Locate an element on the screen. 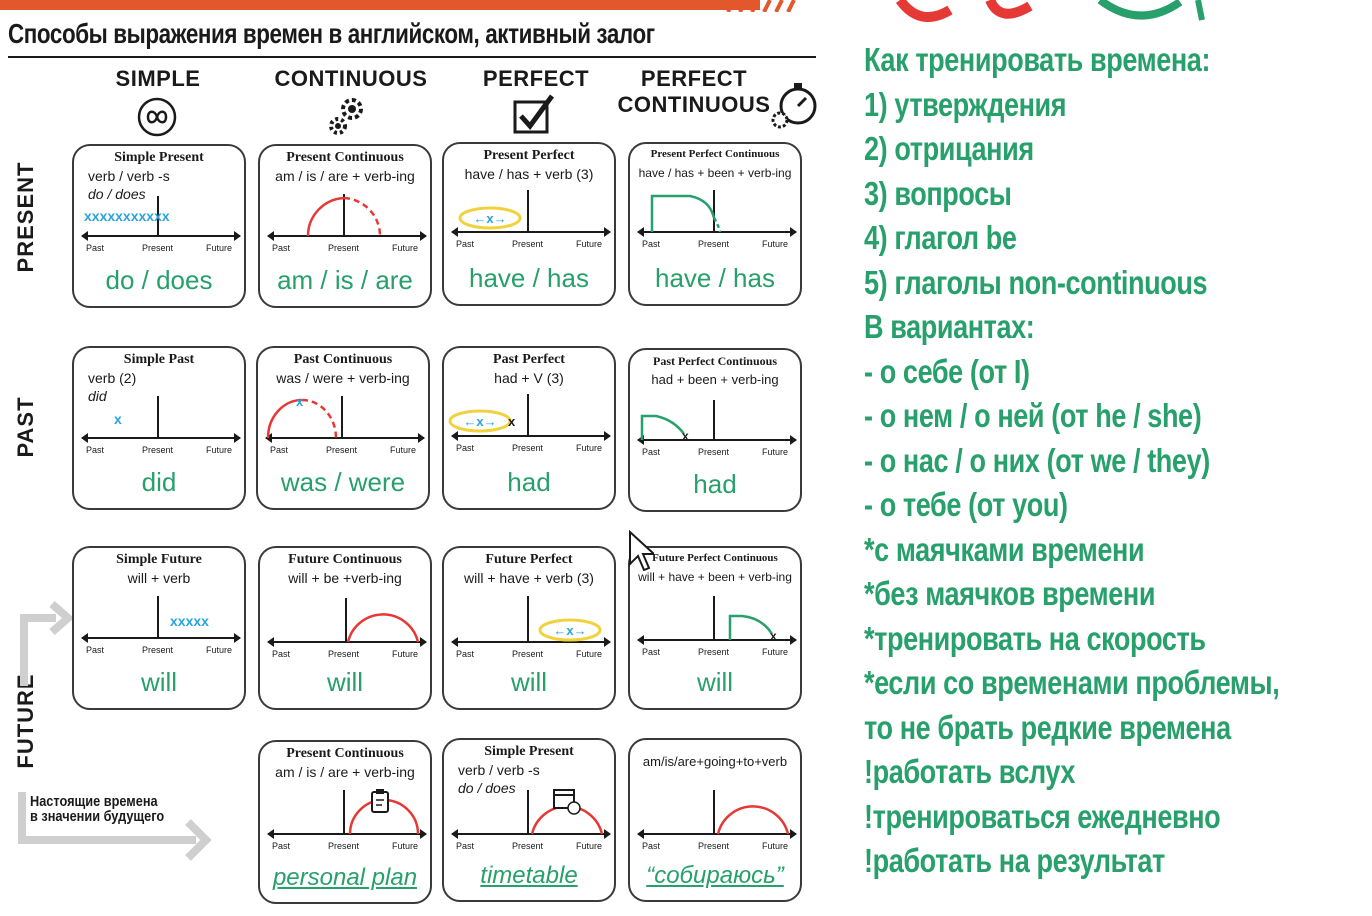 This screenshot has width=1372, height=916. column-header-simple: SIMPLE is located at coordinates (158, 78).